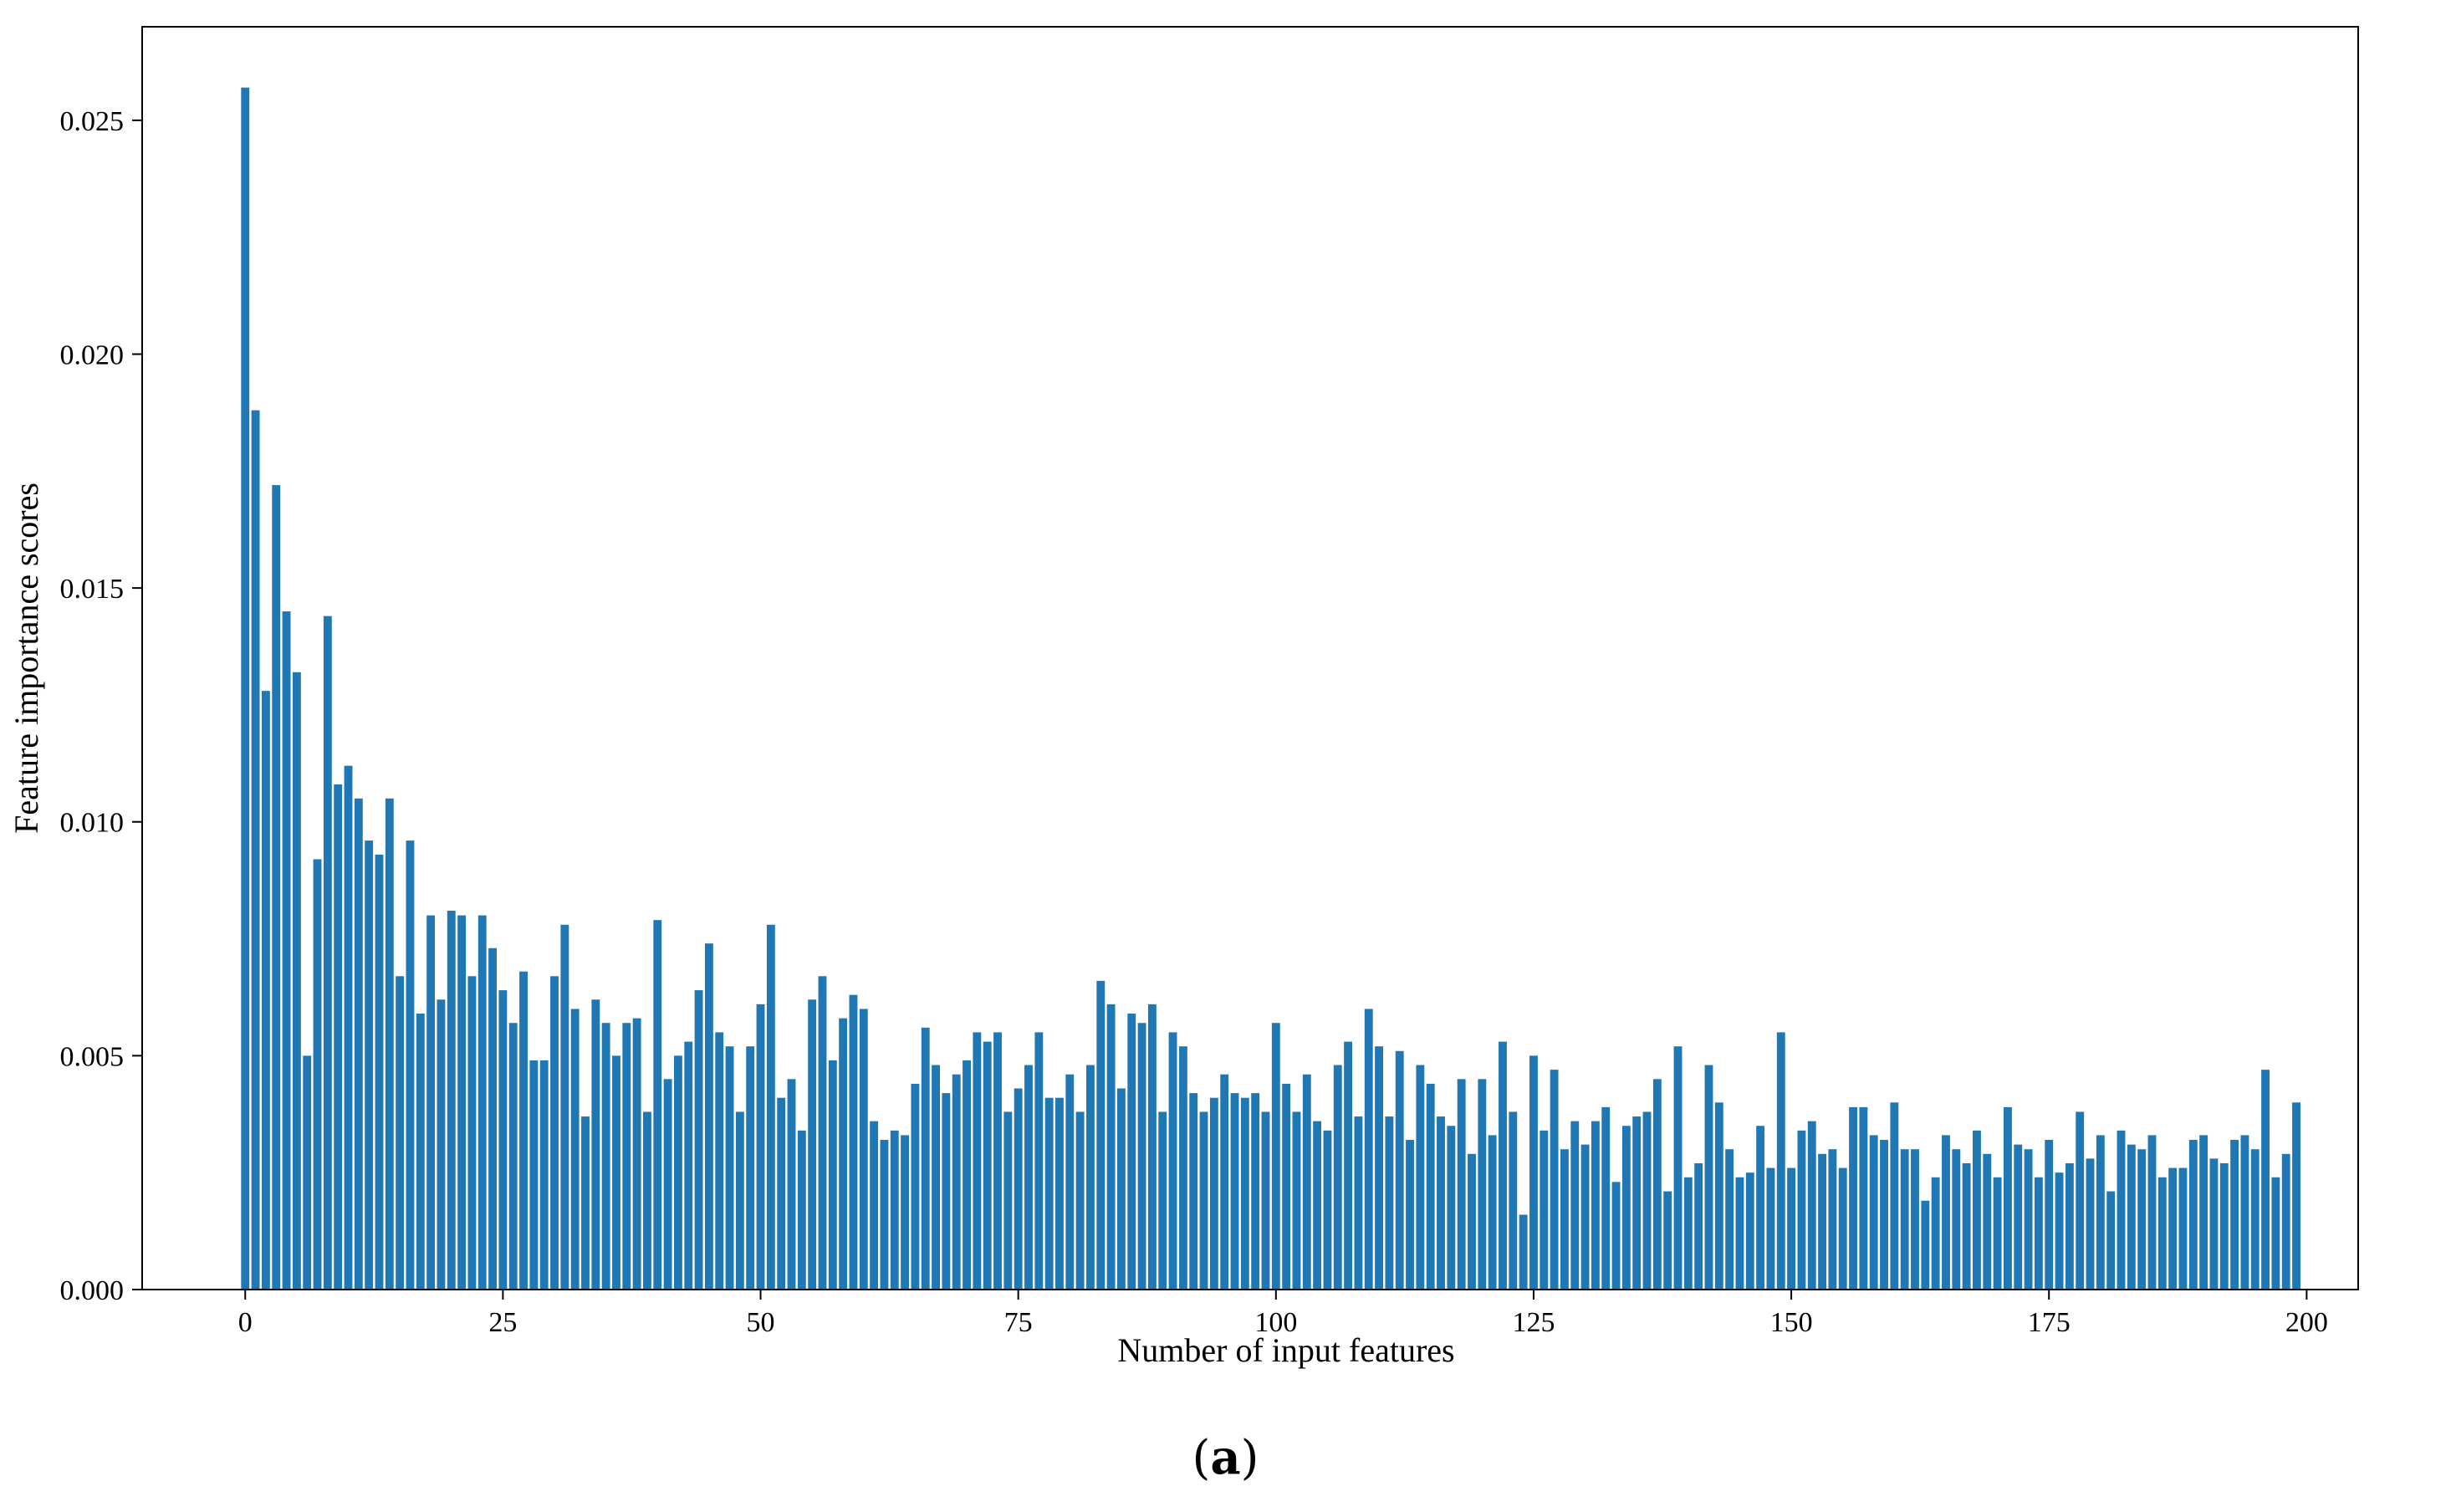  I want to click on x-tick-label: 0, so click(245, 1322).